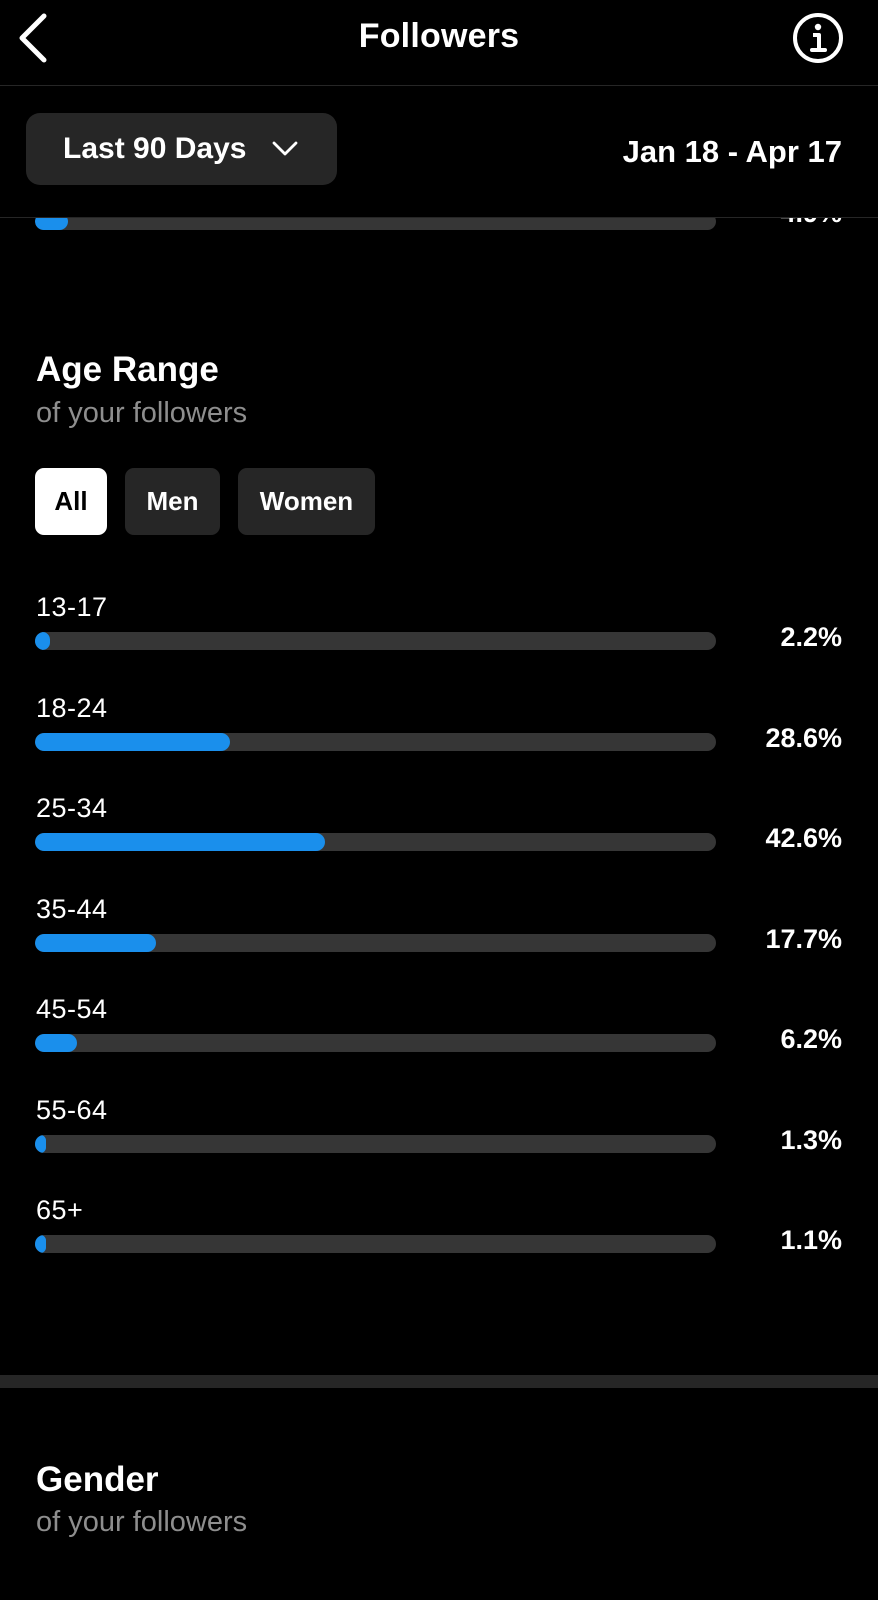  I want to click on age-range-subtitle: of your followers, so click(142, 413).